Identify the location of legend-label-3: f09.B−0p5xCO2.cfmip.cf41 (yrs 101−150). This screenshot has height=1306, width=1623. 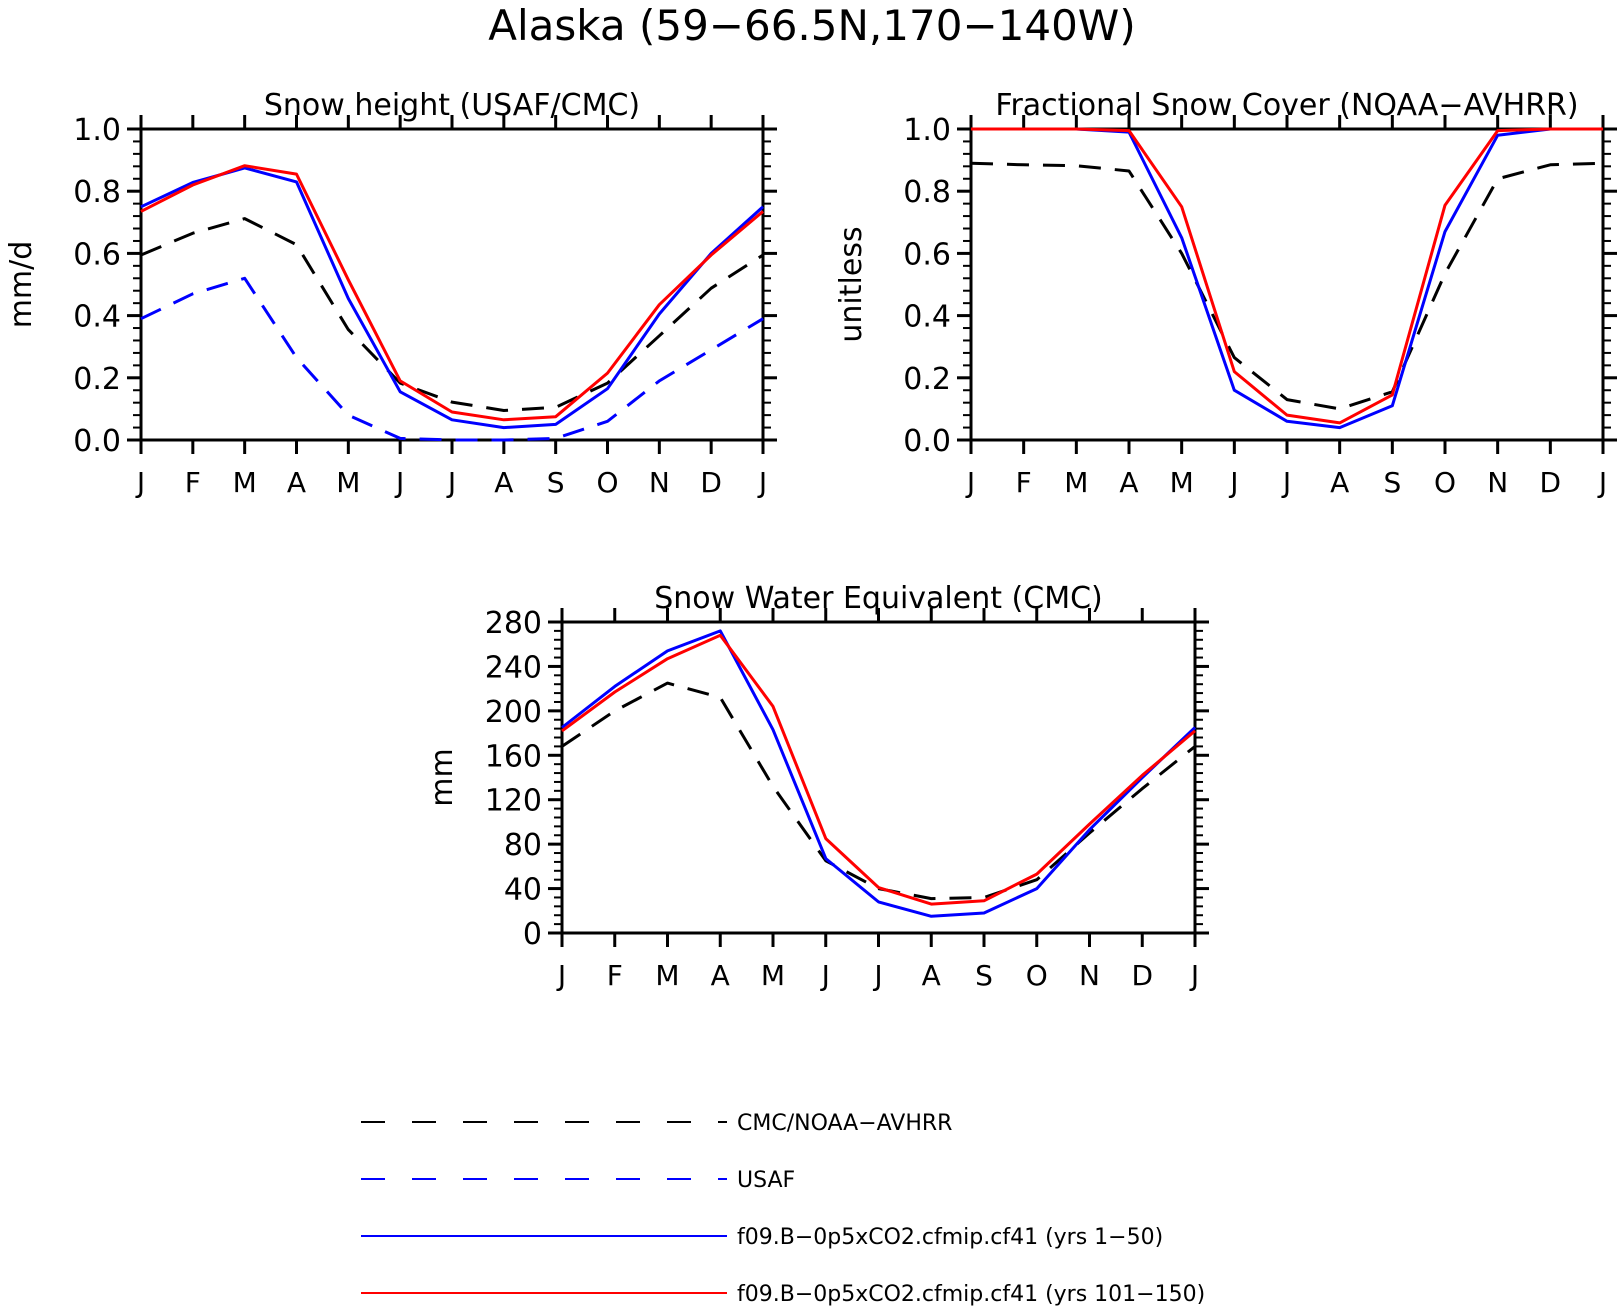
(971, 1294).